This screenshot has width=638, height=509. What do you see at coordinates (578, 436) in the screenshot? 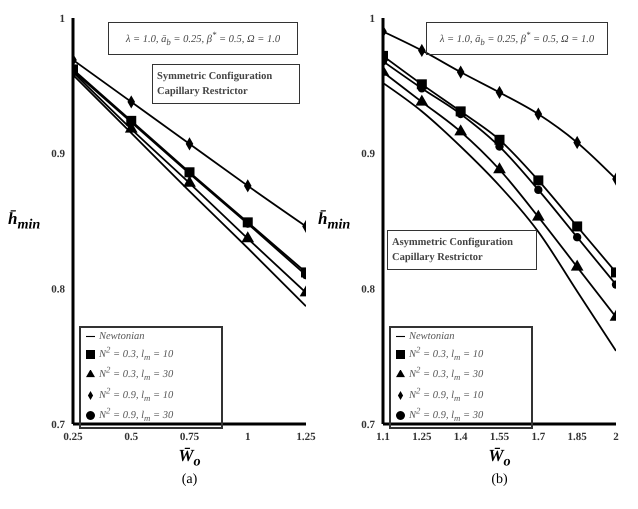
I see `x-tick-label: 1.85` at bounding box center [578, 436].